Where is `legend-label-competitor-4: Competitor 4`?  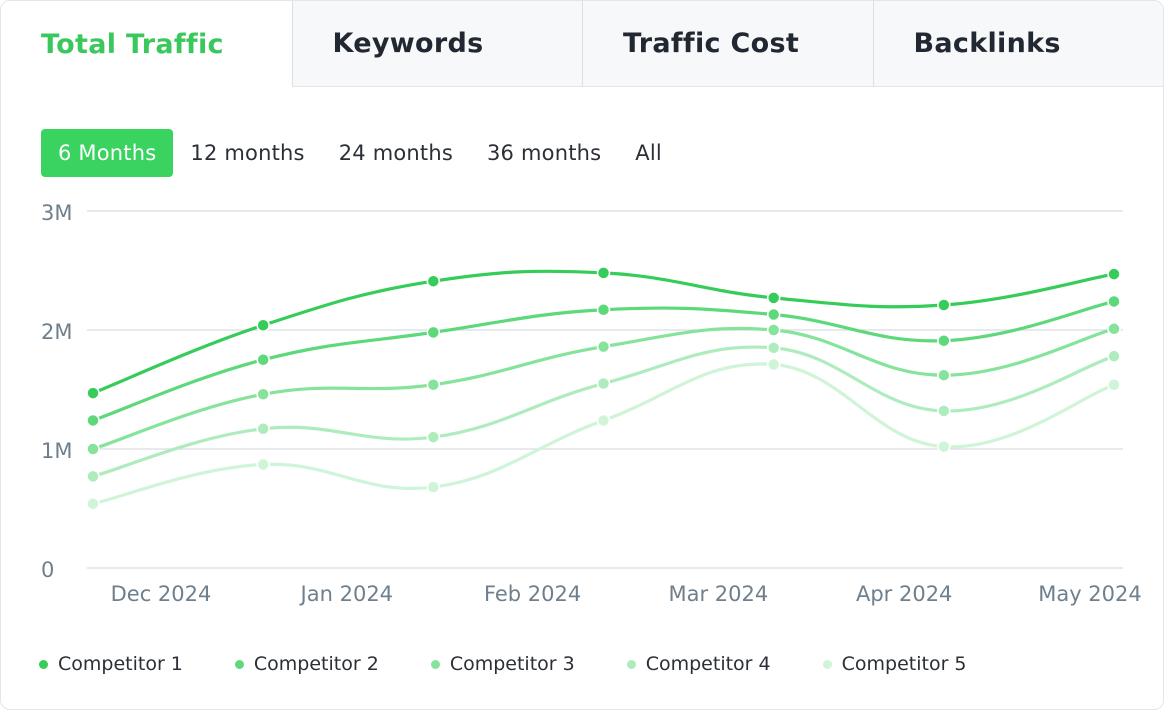 legend-label-competitor-4: Competitor 4 is located at coordinates (708, 664).